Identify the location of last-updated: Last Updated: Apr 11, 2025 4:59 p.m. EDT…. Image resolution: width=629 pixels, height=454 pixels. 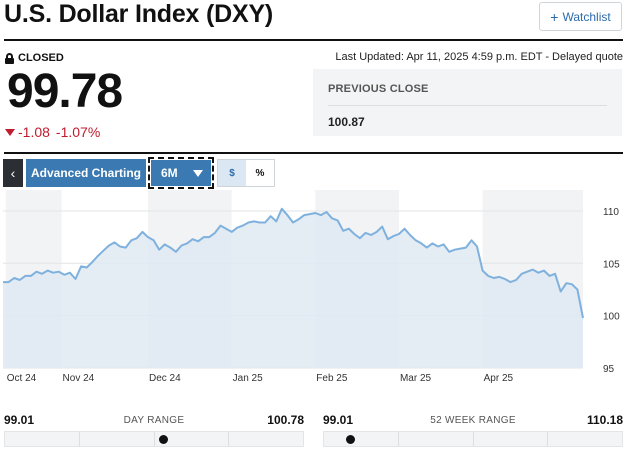
(479, 57).